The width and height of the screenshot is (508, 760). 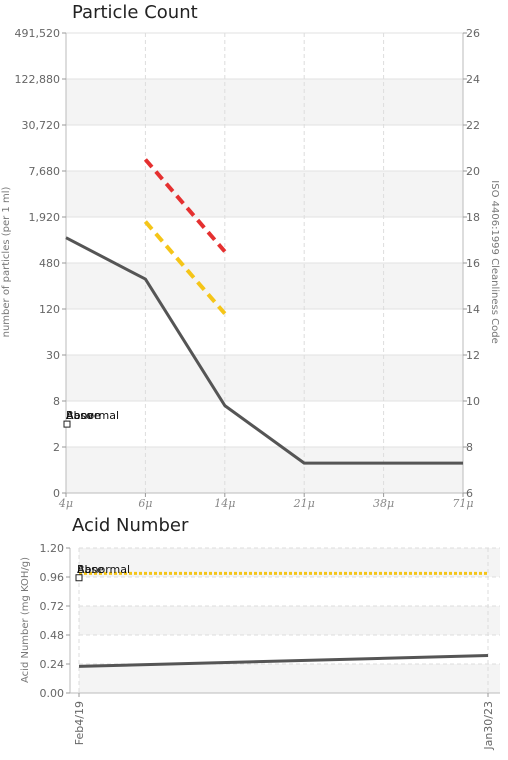 I want to click on x-tick-label: 38μ, so click(x=383, y=503).